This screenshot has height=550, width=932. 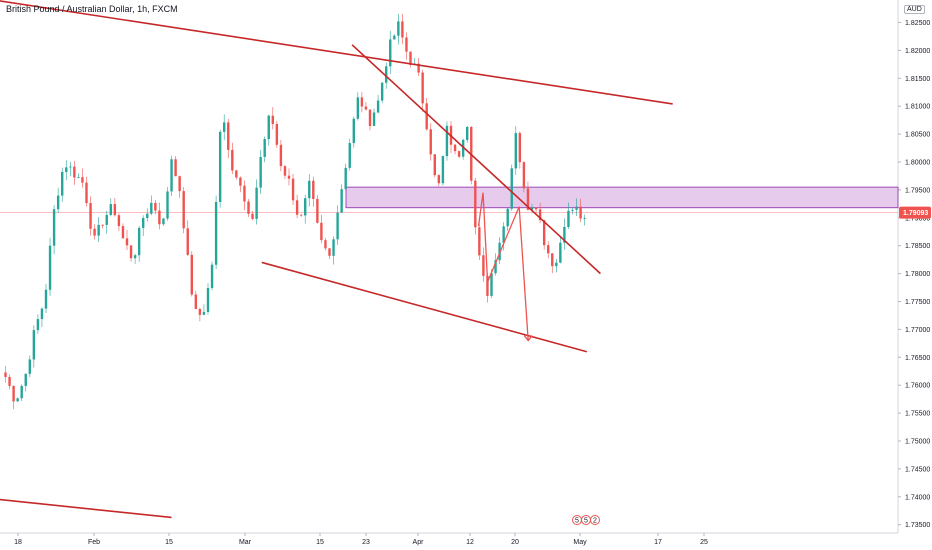 I want to click on projection-arrowhead, so click(x=528, y=338).